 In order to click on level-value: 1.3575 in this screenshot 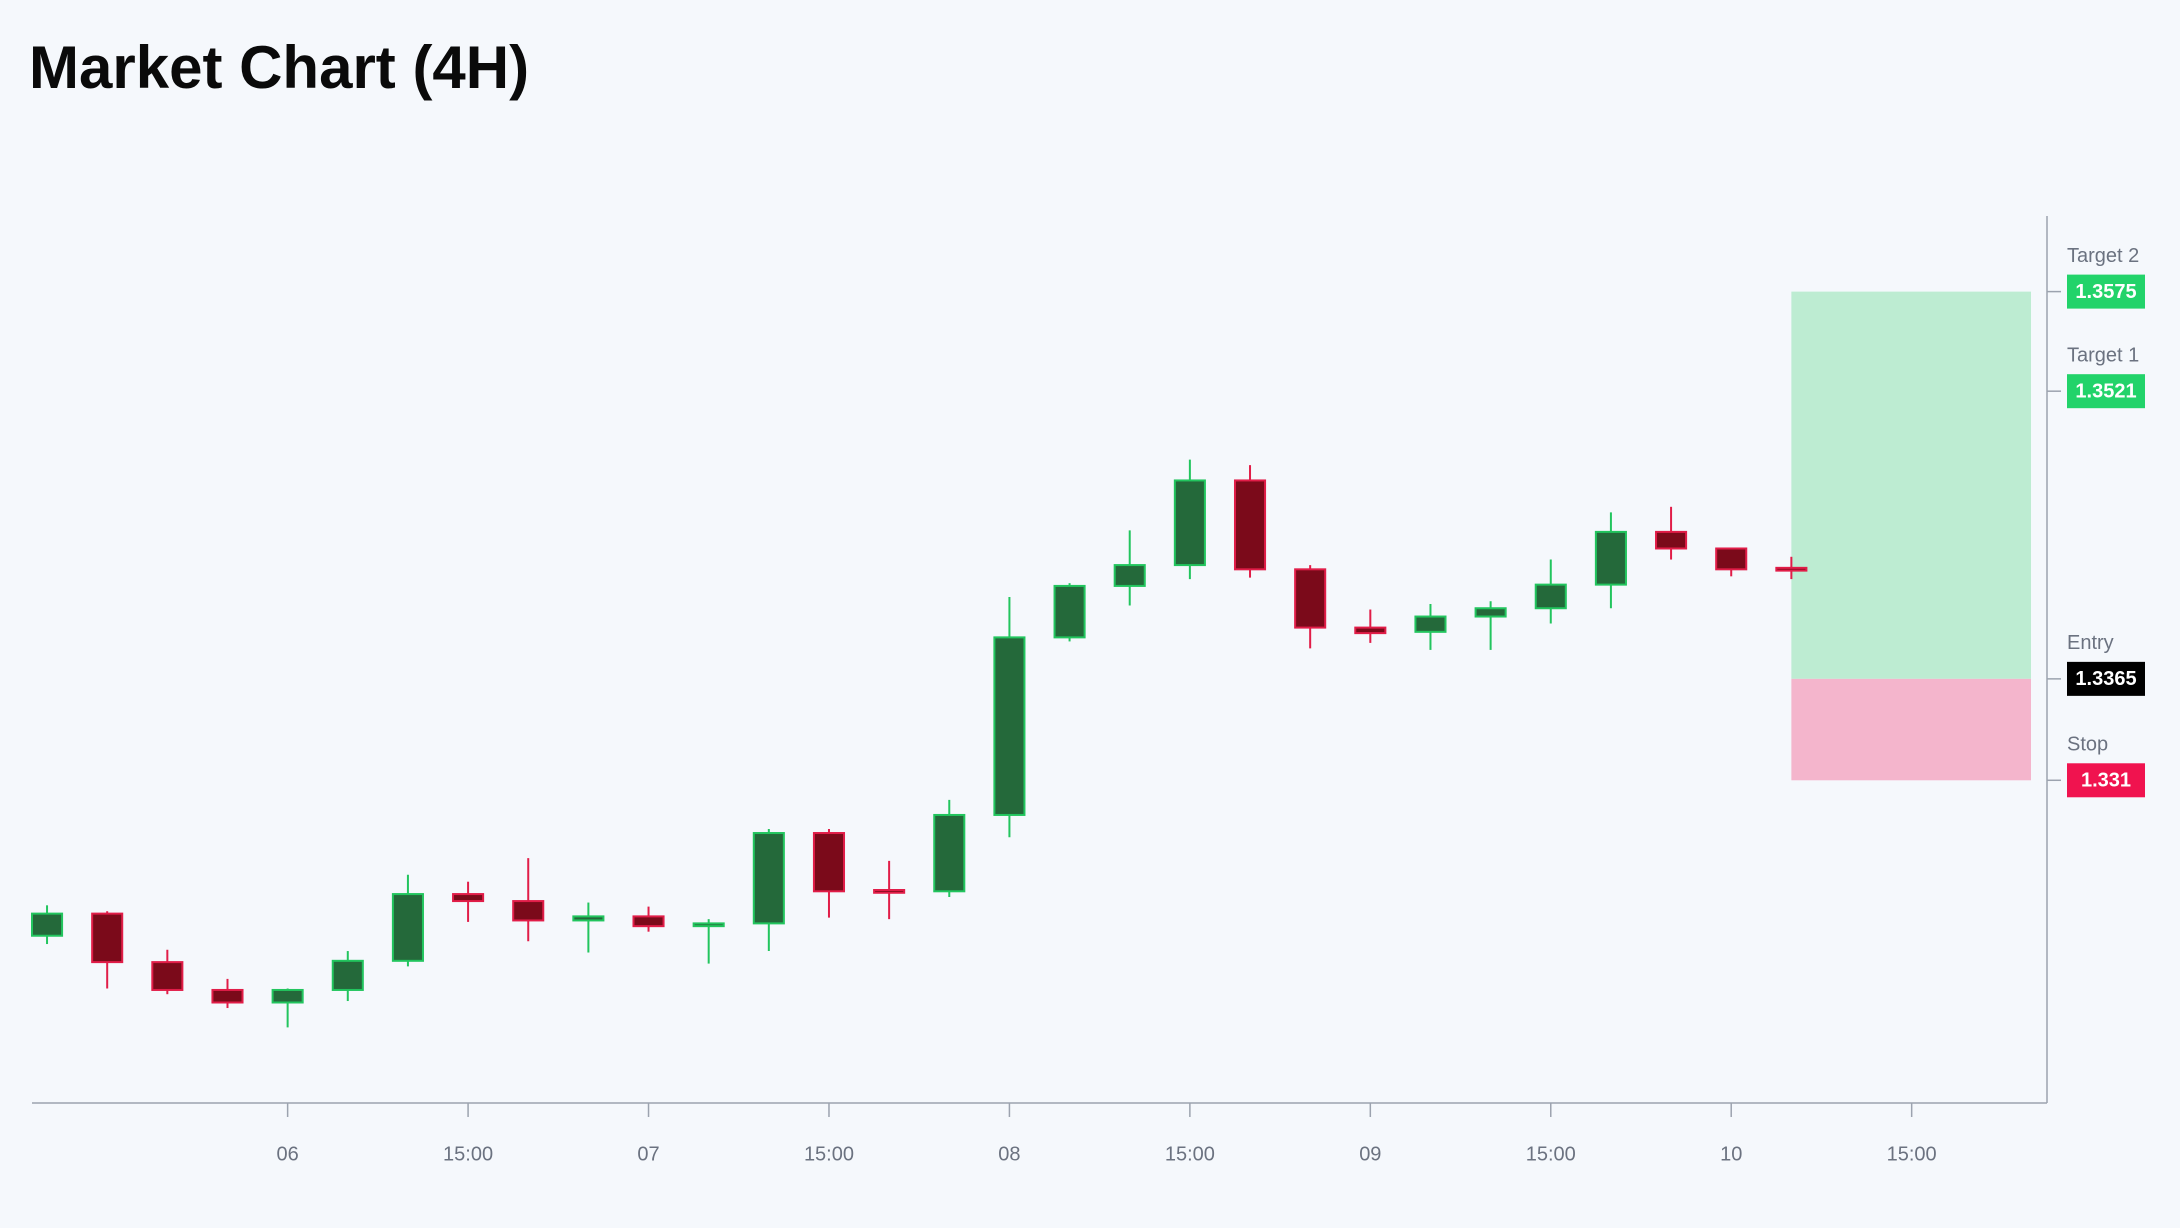, I will do `click(2105, 292)`.